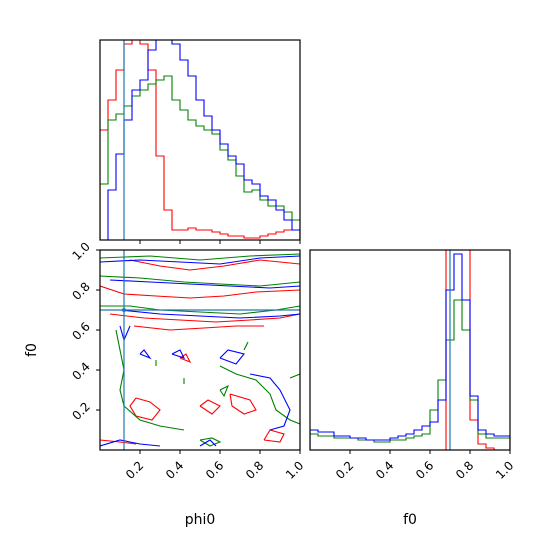 The width and height of the screenshot is (550, 550). I want to click on contour-ytick-label: 0.8, so click(80, 290).